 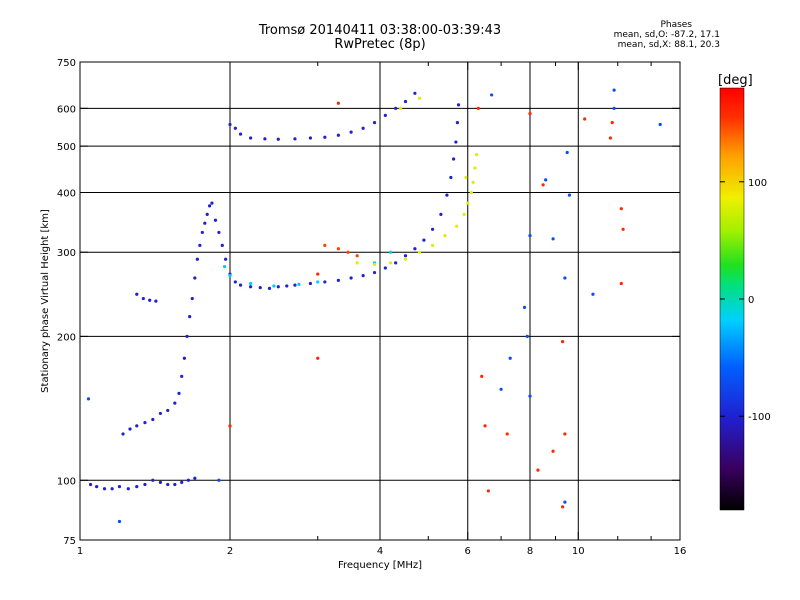 I want to click on phase-stats-x: mean, sd,X: 88.1, 20.3, so click(x=668, y=45).